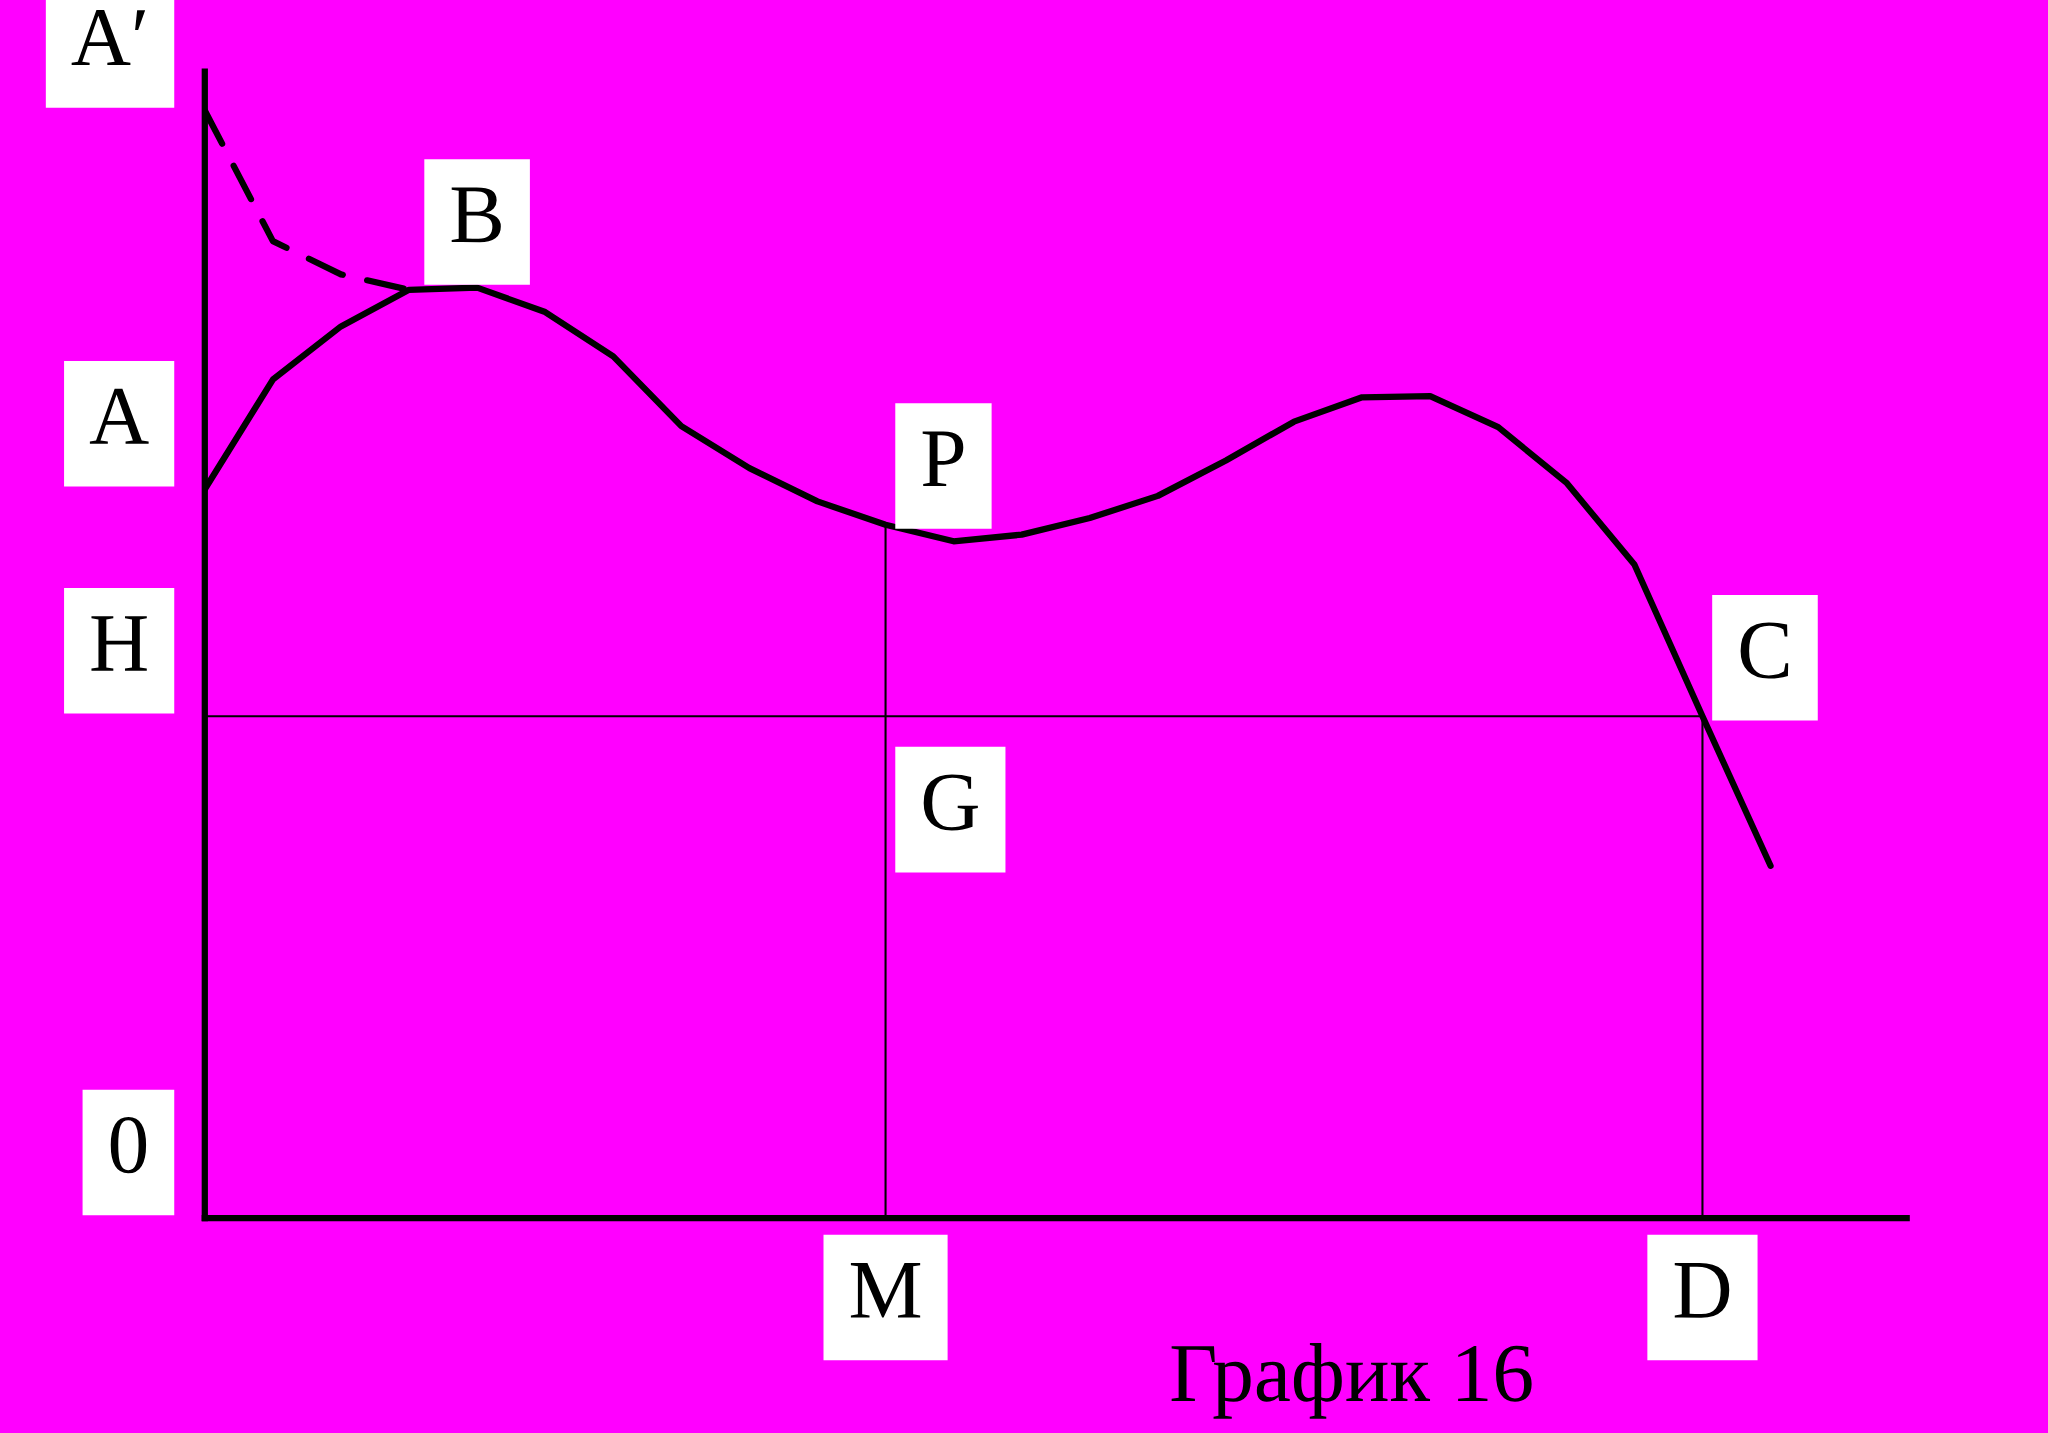 The width and height of the screenshot is (2048, 1433). Describe the element at coordinates (1351, 1381) in the screenshot. I see `text: График 16` at that location.